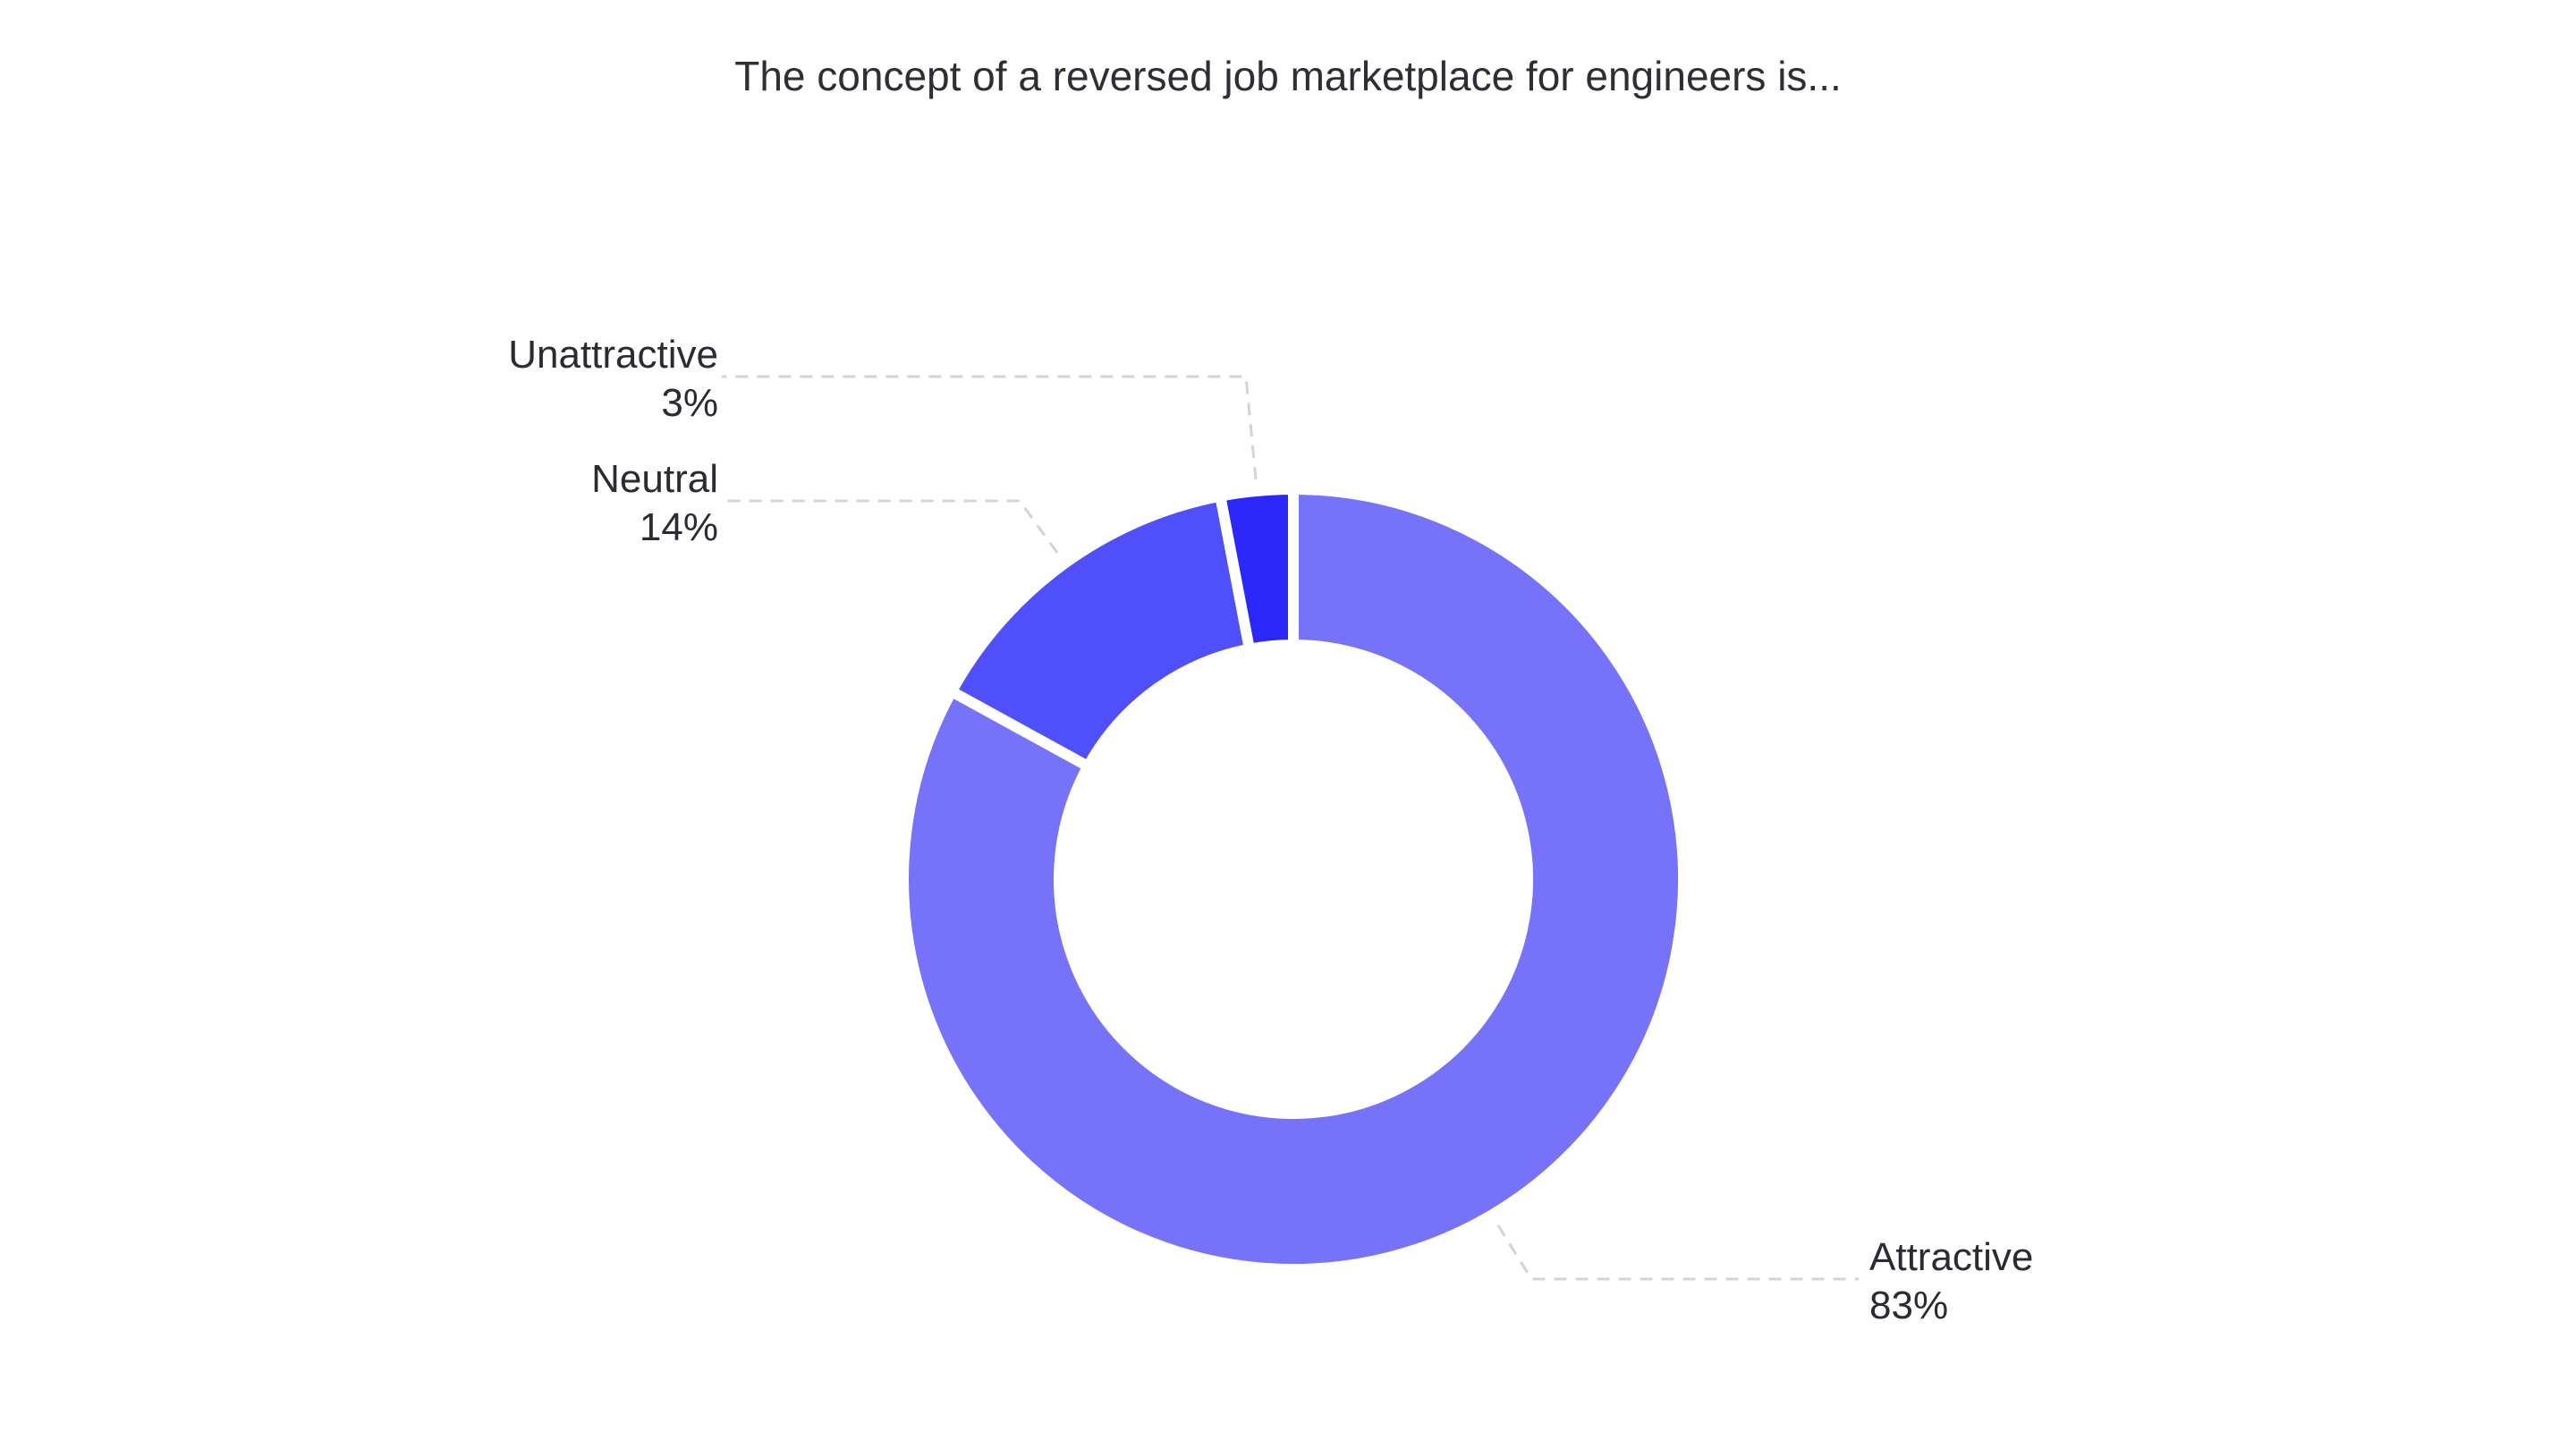 This screenshot has width=2576, height=1449. Describe the element at coordinates (1677, 1252) in the screenshot. I see `leader-line-attractive` at that location.